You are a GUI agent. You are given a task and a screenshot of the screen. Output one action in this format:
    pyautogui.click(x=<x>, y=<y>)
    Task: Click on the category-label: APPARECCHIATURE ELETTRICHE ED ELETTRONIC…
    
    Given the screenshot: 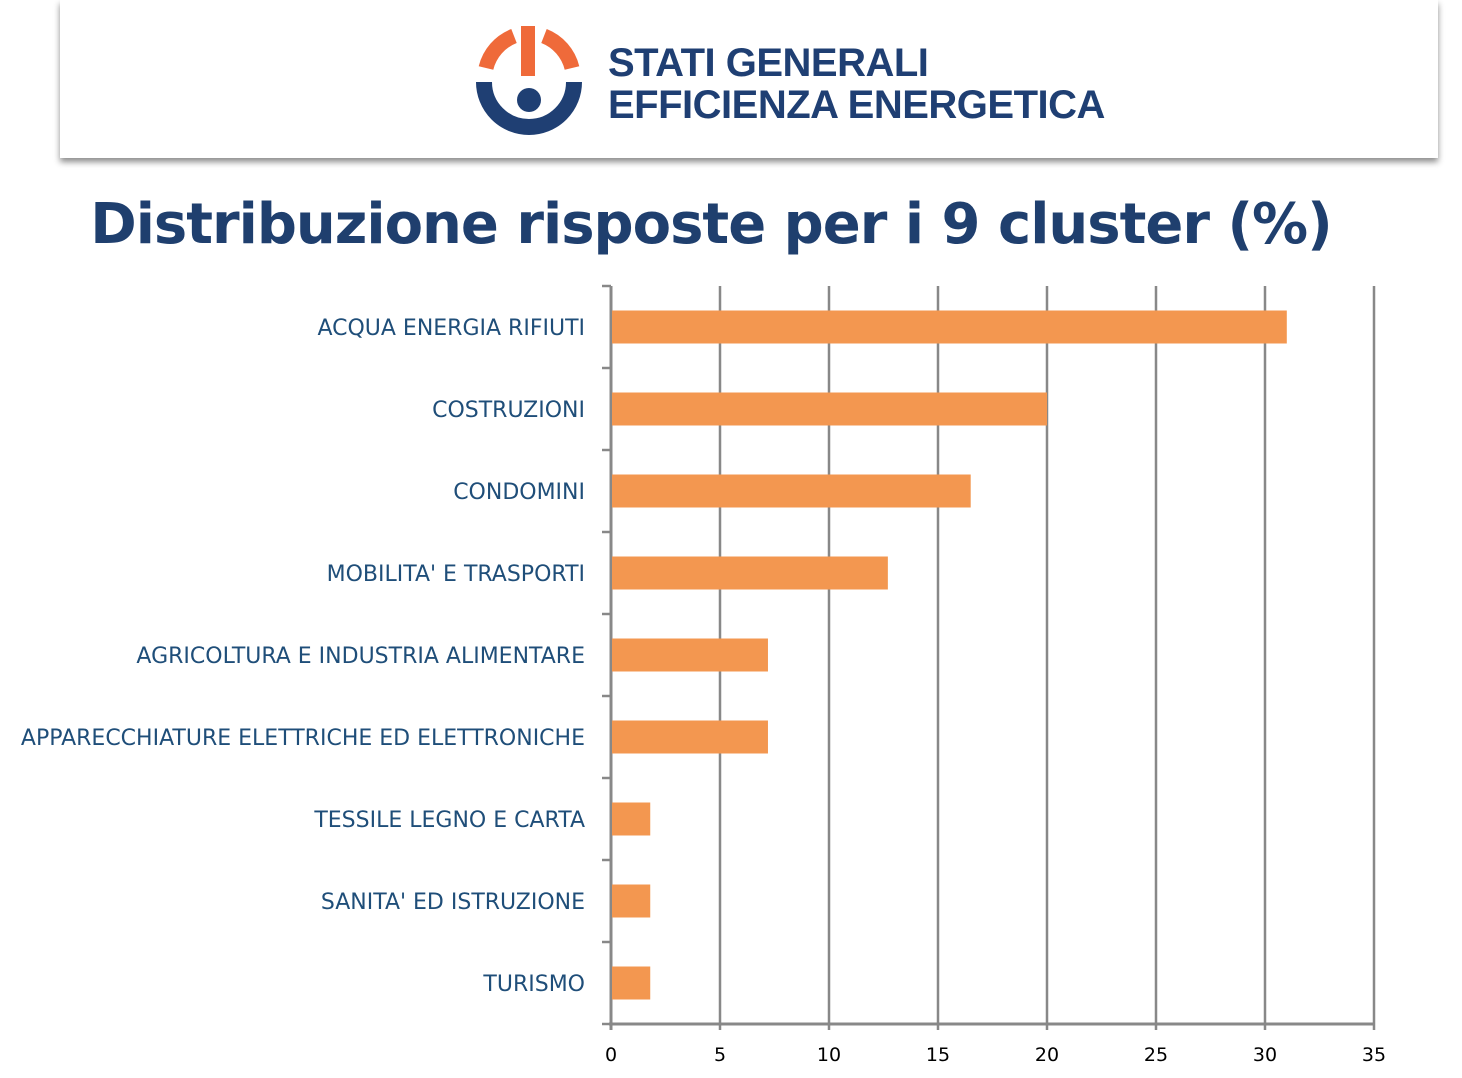 What is the action you would take?
    pyautogui.click(x=303, y=738)
    